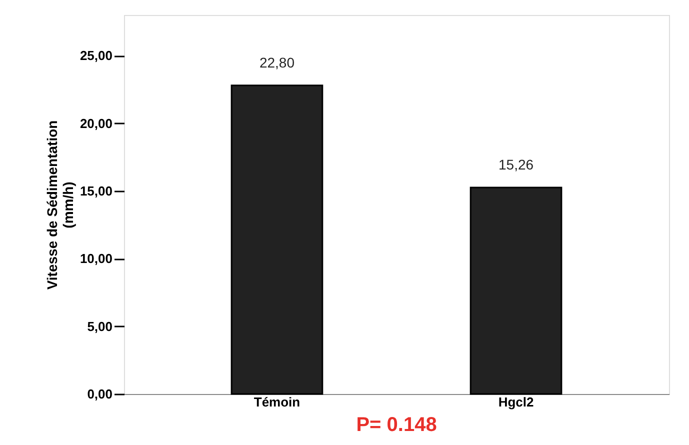  What do you see at coordinates (99, 394) in the screenshot?
I see `y-tick-label: 0,00` at bounding box center [99, 394].